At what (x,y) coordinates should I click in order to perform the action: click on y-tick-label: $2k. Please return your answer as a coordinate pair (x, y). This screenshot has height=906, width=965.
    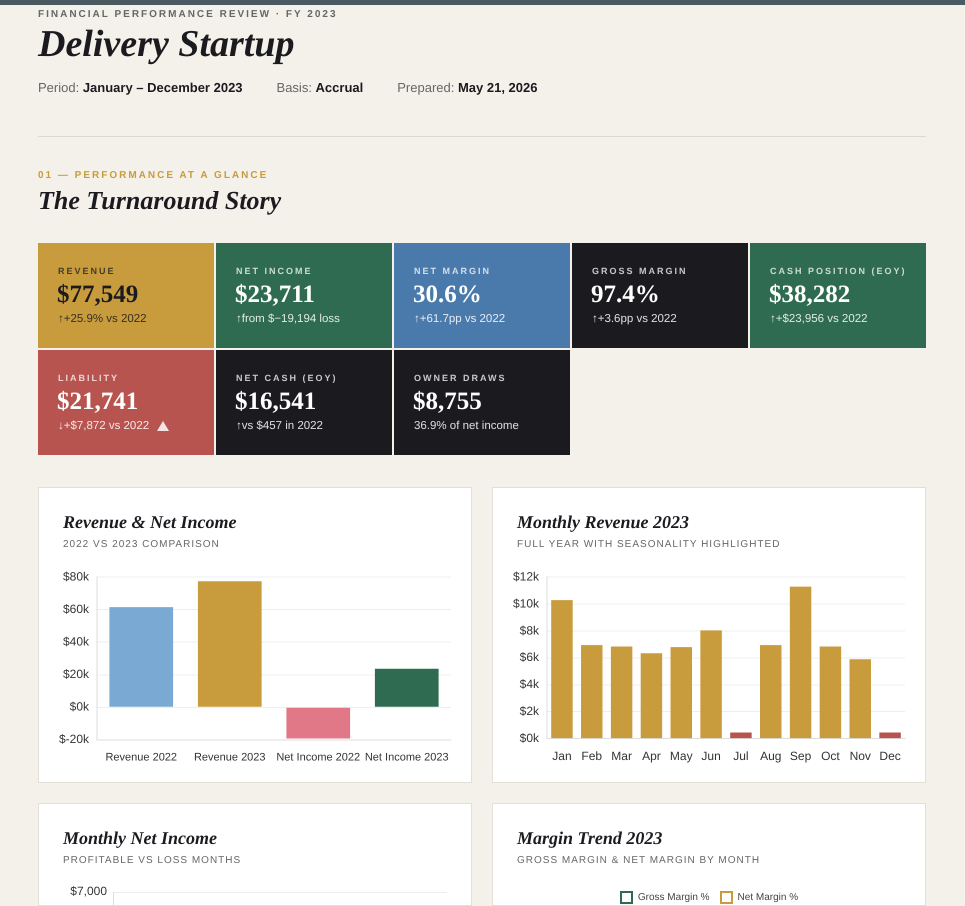
    Looking at the image, I should click on (530, 711).